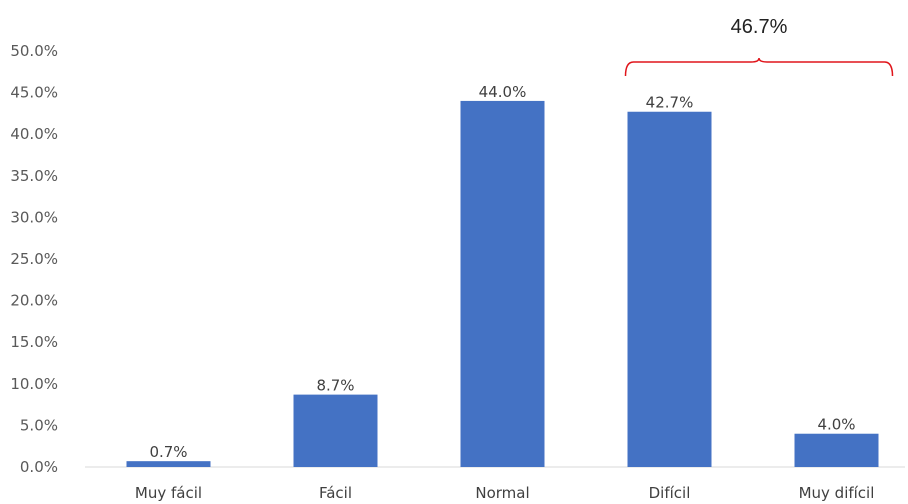 This screenshot has height=504, width=908. What do you see at coordinates (836, 450) in the screenshot?
I see `bar-muy-difícil` at bounding box center [836, 450].